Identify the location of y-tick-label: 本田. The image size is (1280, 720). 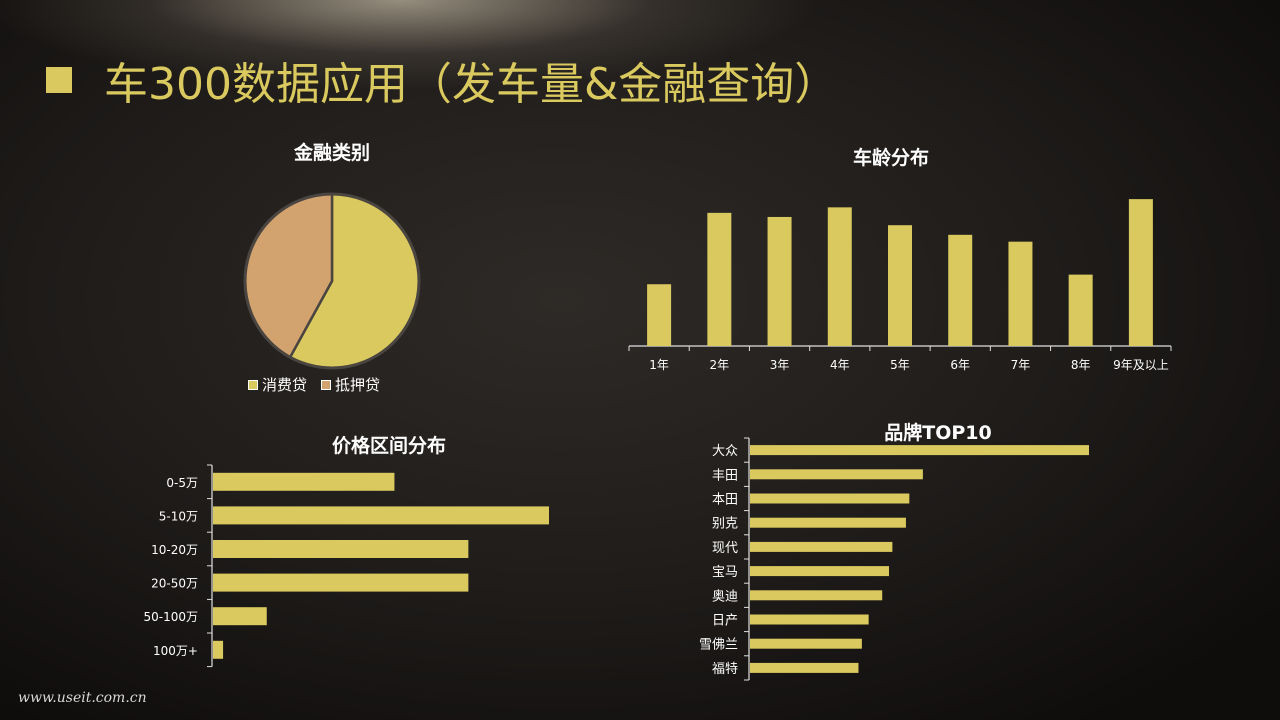
(725, 500).